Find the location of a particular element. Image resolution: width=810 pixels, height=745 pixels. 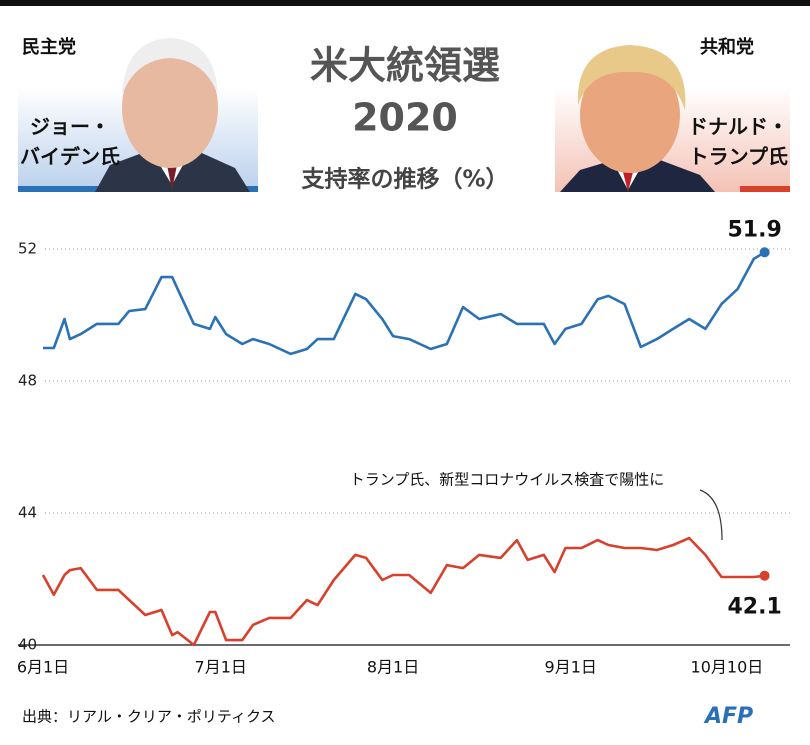

y-label: 支持率の推移（%） is located at coordinates (404, 179).